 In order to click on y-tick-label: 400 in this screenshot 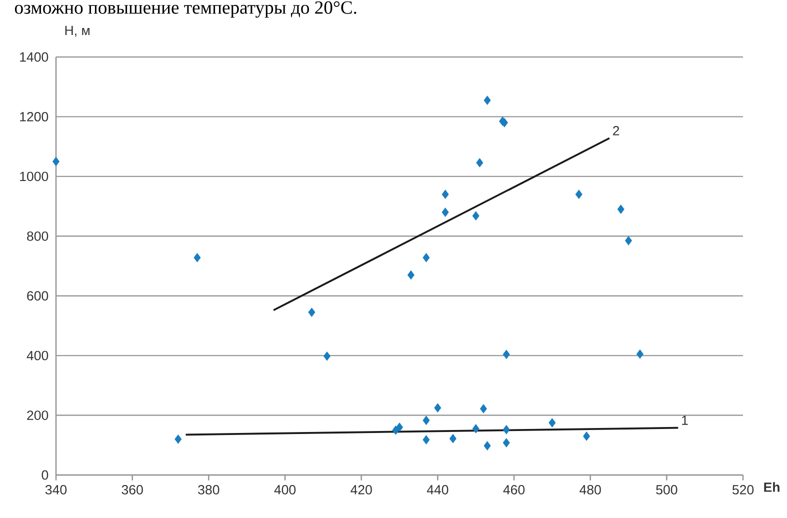, I will do `click(37, 355)`.